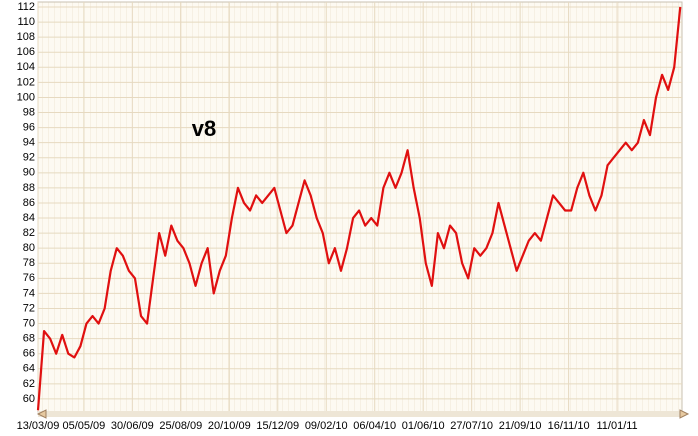  I want to click on y-tick-label: 100, so click(26, 97).